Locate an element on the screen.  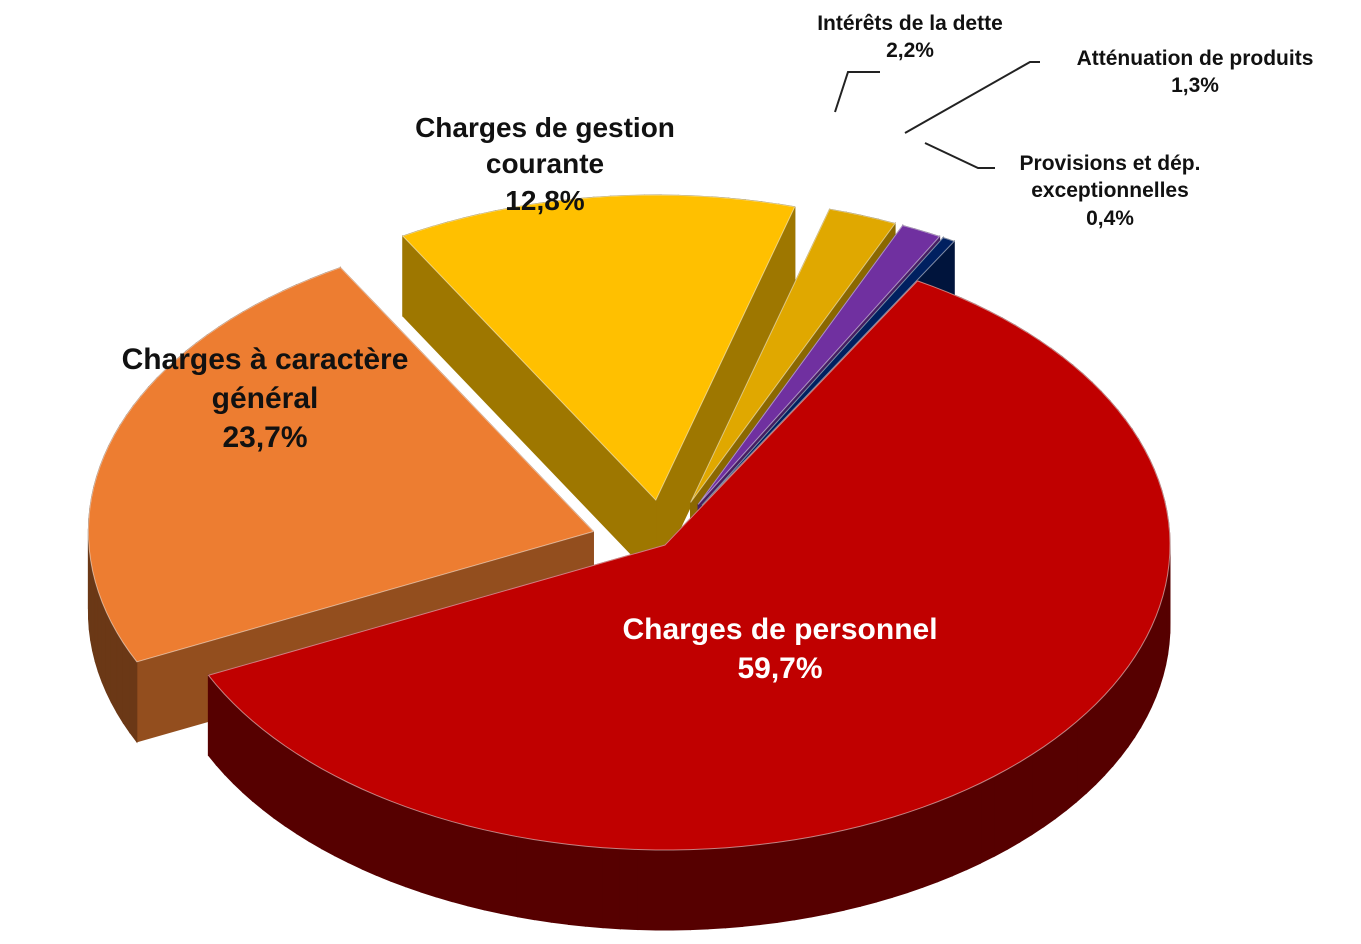
category-label: Charges de personnel is located at coordinates (780, 629).